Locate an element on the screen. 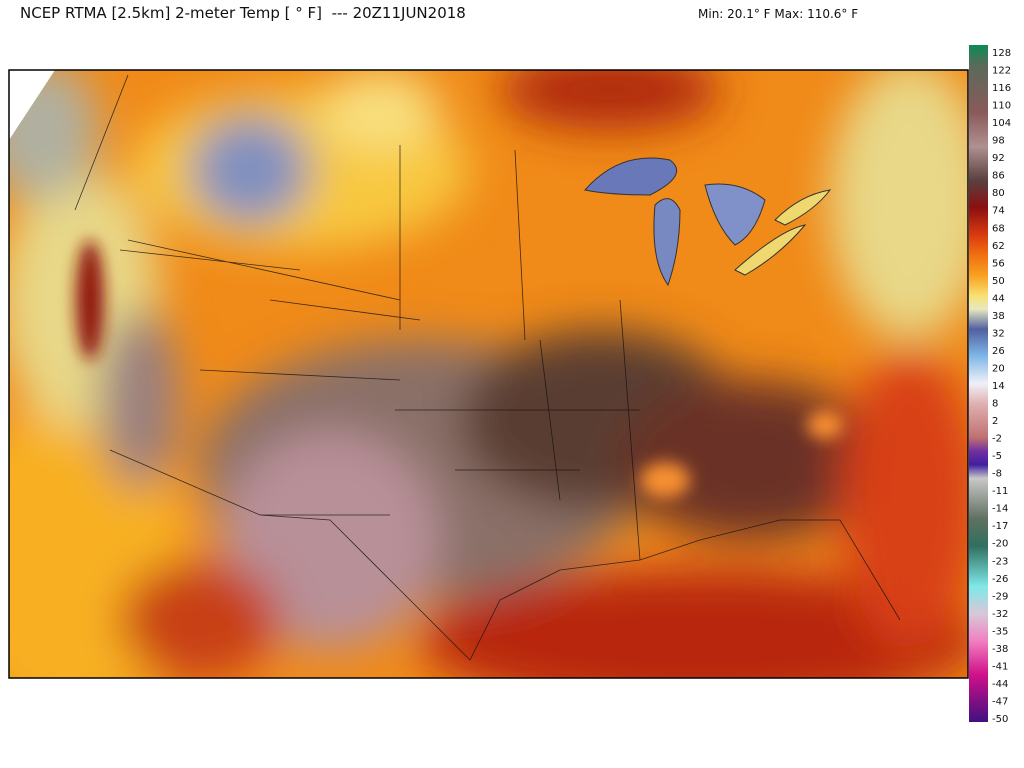 This screenshot has height=768, width=1024. colorbar-tick-label: 56 is located at coordinates (998, 263).